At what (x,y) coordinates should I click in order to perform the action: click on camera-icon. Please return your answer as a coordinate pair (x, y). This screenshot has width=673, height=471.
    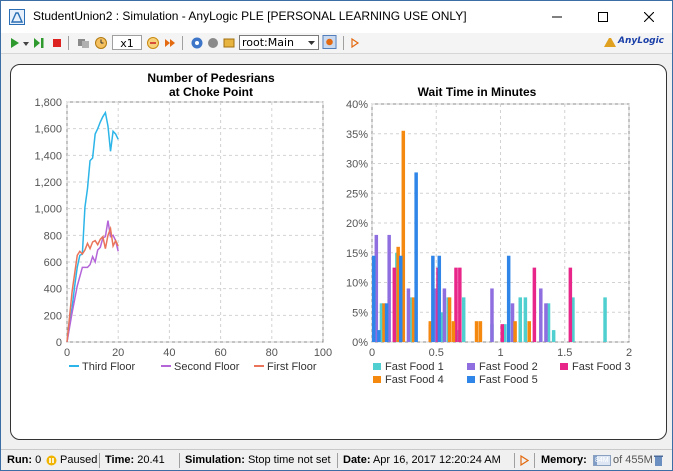
    Looking at the image, I should click on (213, 43).